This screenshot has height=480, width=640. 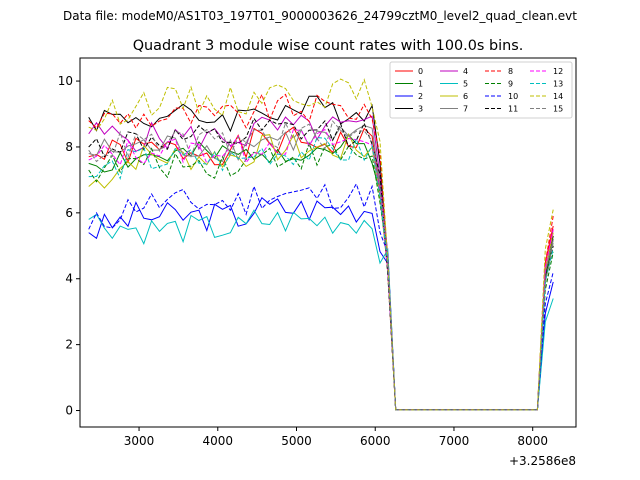 I want to click on legend-label-1: 1, so click(x=420, y=84).